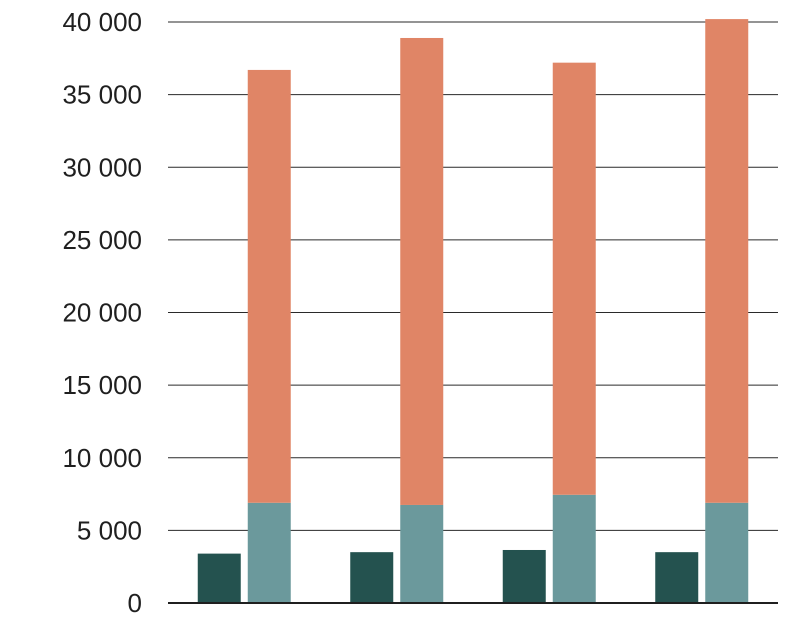 Image resolution: width=794 pixels, height=622 pixels. Describe the element at coordinates (102, 385) in the screenshot. I see `y-tick-label: 15 000` at that location.